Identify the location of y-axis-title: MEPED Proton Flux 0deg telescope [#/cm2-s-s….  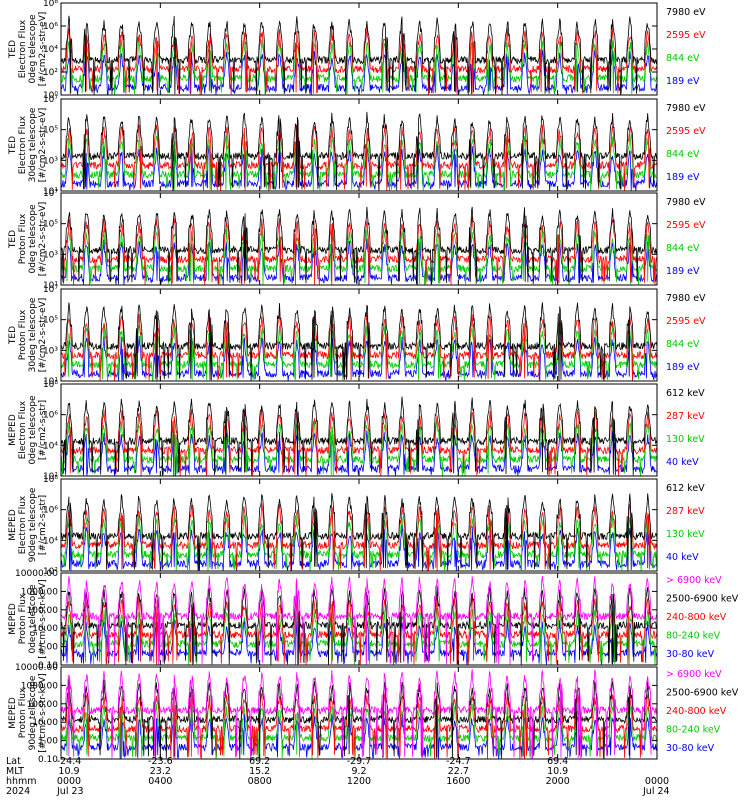
(28, 618).